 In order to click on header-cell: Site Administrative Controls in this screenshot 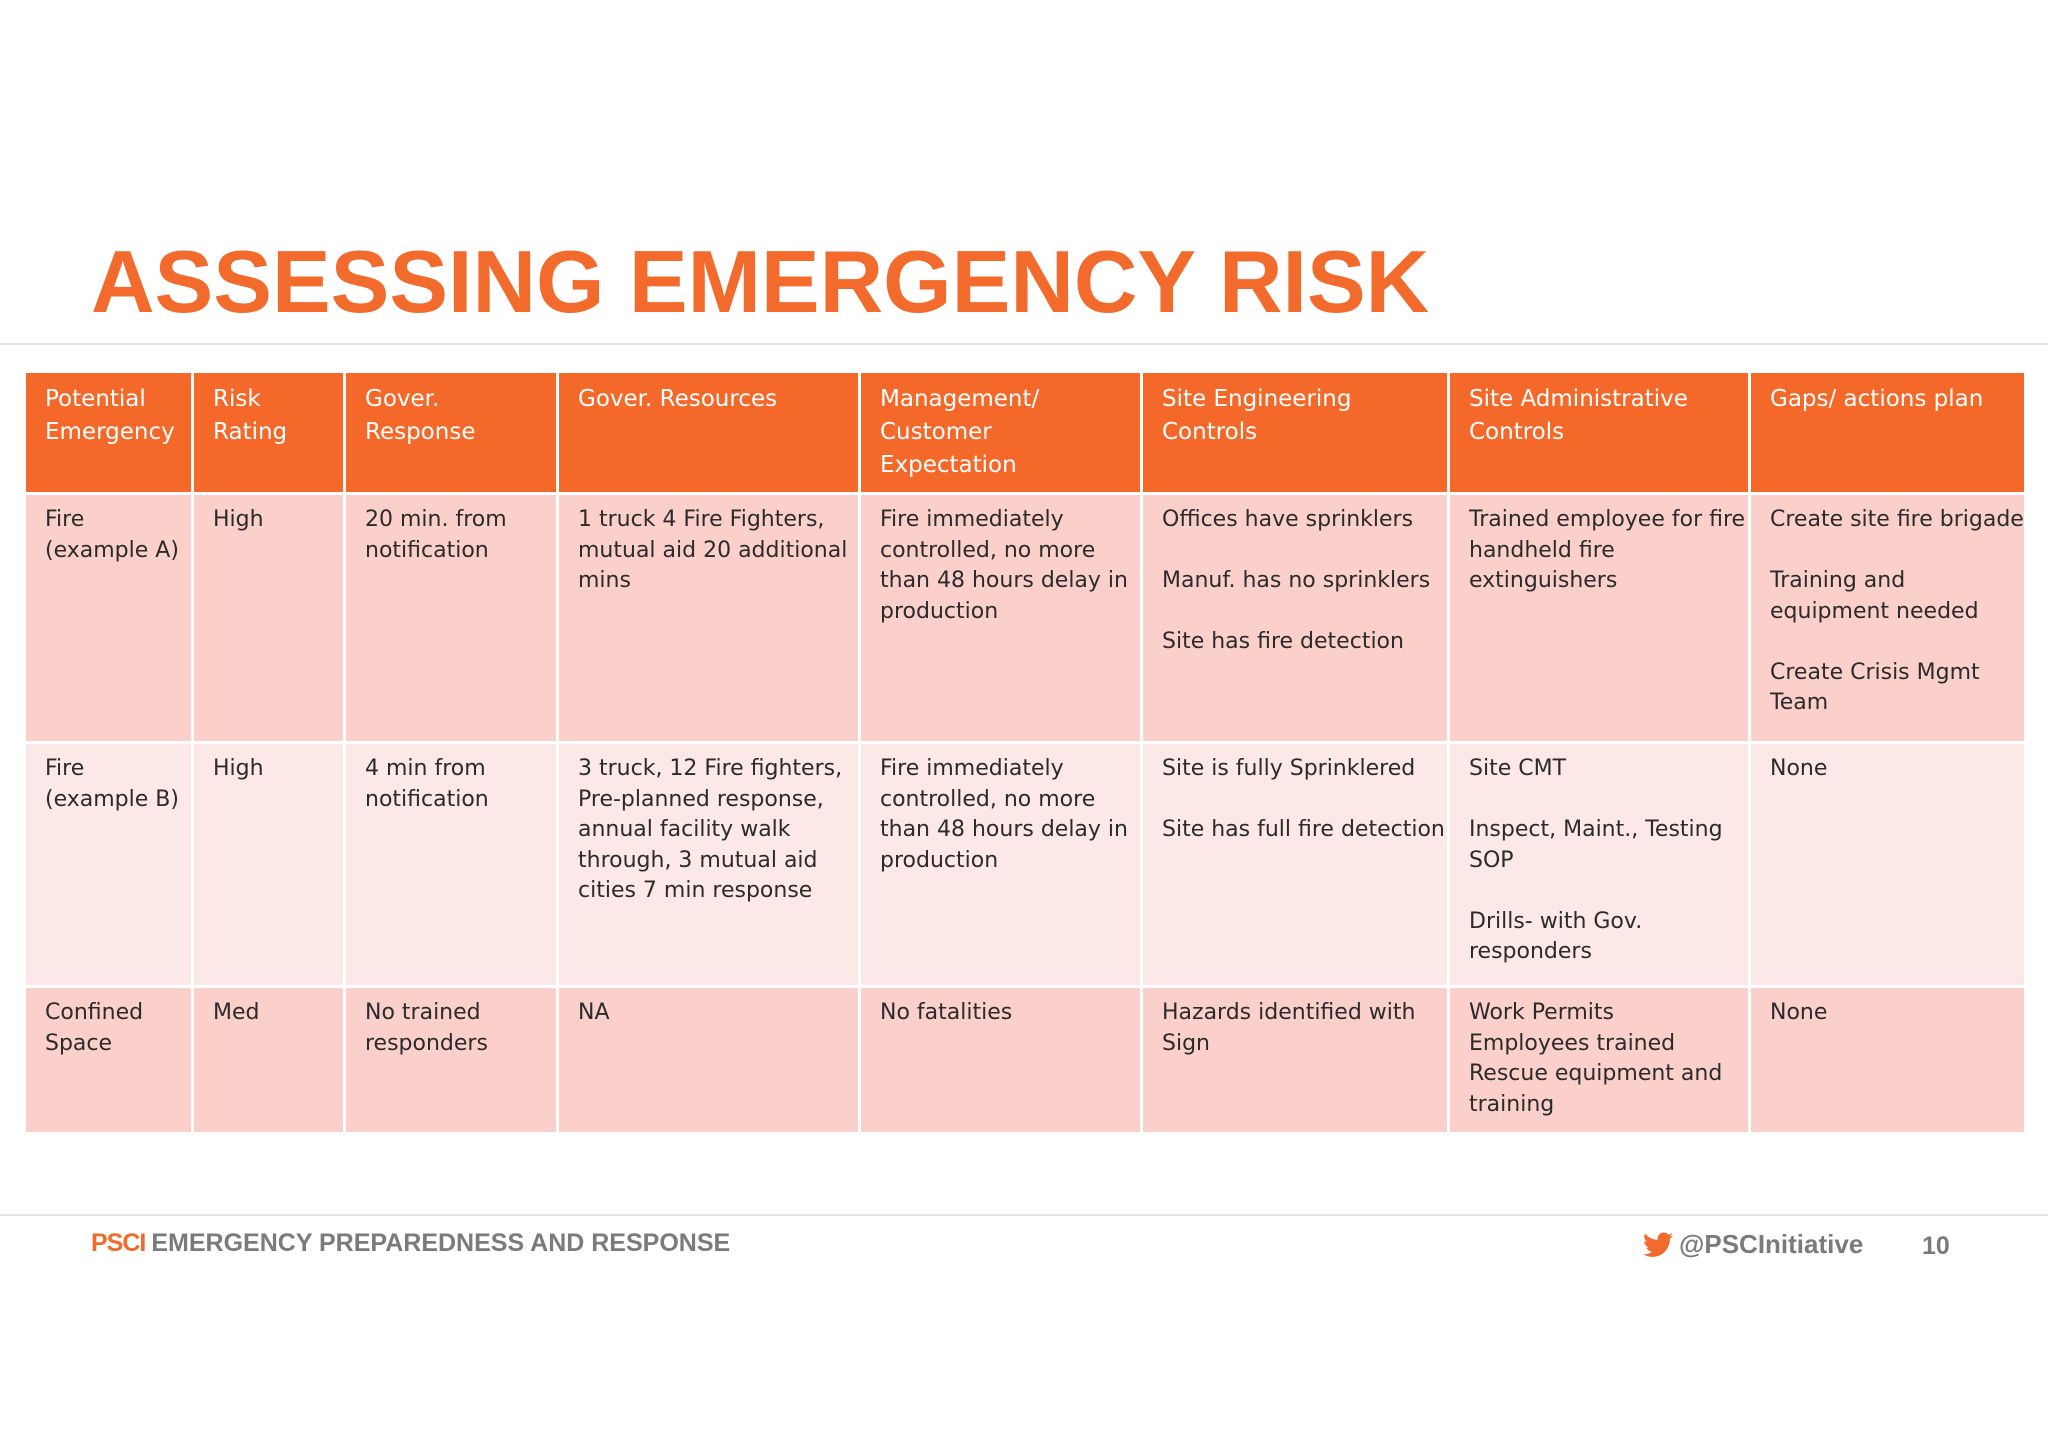, I will do `click(1599, 432)`.